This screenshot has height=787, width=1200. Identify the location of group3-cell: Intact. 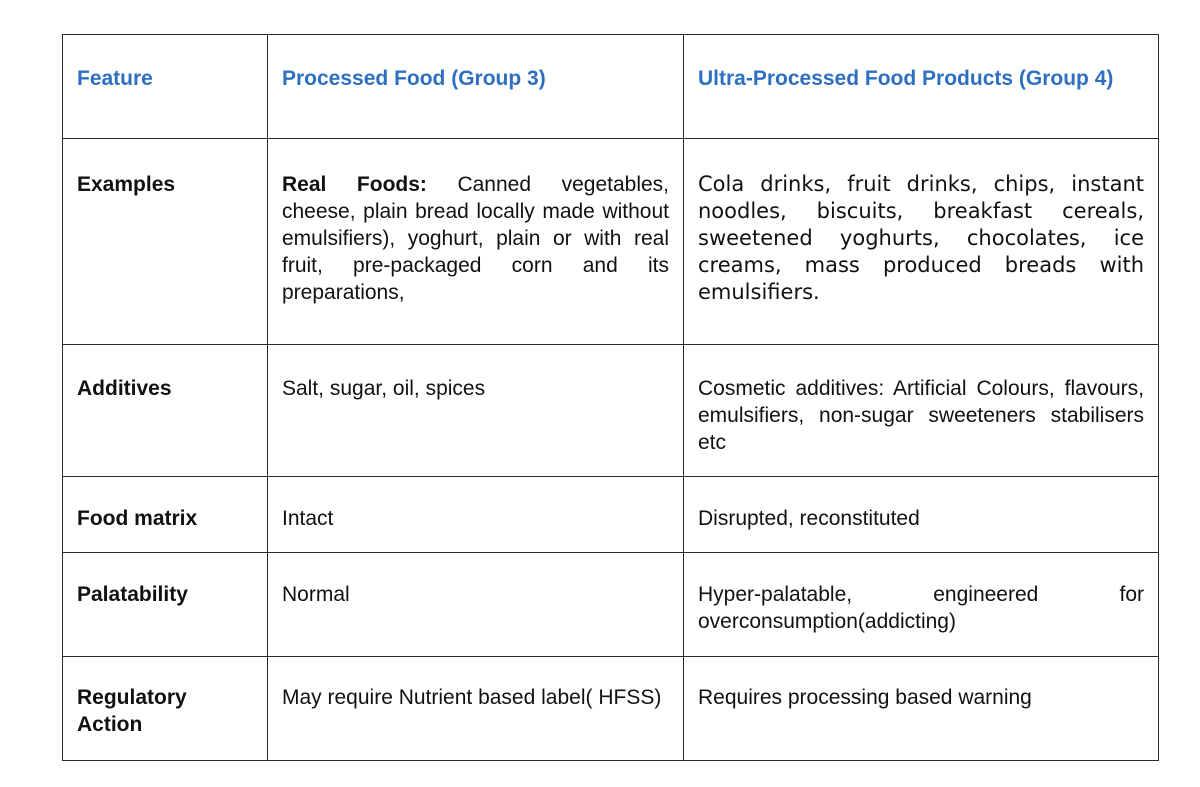
(475, 514).